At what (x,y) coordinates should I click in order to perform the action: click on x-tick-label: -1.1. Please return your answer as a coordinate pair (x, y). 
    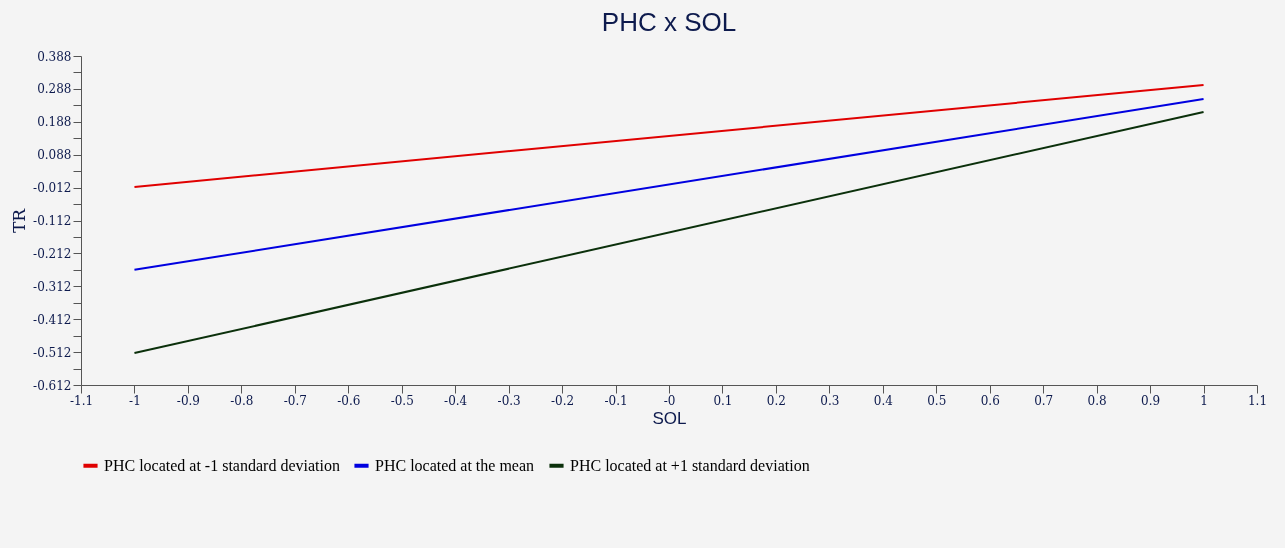
    Looking at the image, I should click on (81, 400).